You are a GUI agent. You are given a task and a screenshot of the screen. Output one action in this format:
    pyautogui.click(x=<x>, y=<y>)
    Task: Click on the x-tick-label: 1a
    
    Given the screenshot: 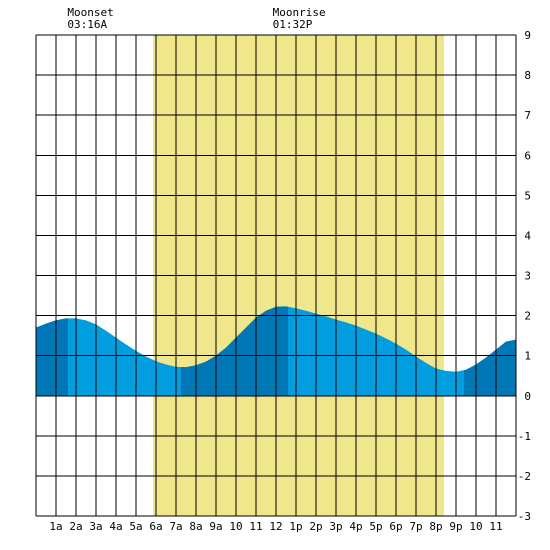 What is the action you would take?
    pyautogui.click(x=55, y=526)
    